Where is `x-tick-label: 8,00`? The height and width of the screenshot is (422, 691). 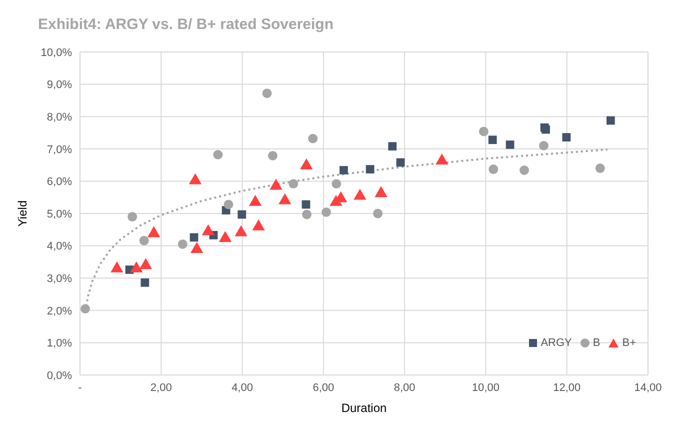
x-tick-label: 8,00 is located at coordinates (405, 388).